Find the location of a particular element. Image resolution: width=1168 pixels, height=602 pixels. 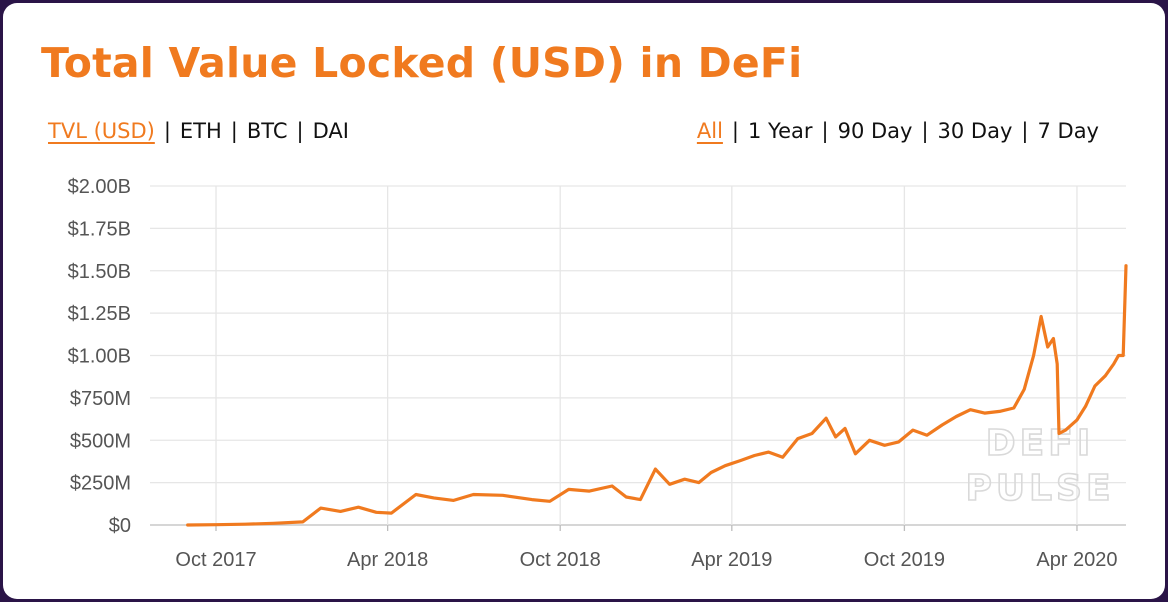

defi-pulse-watermark: DEFI PULSE is located at coordinates (1039, 466).